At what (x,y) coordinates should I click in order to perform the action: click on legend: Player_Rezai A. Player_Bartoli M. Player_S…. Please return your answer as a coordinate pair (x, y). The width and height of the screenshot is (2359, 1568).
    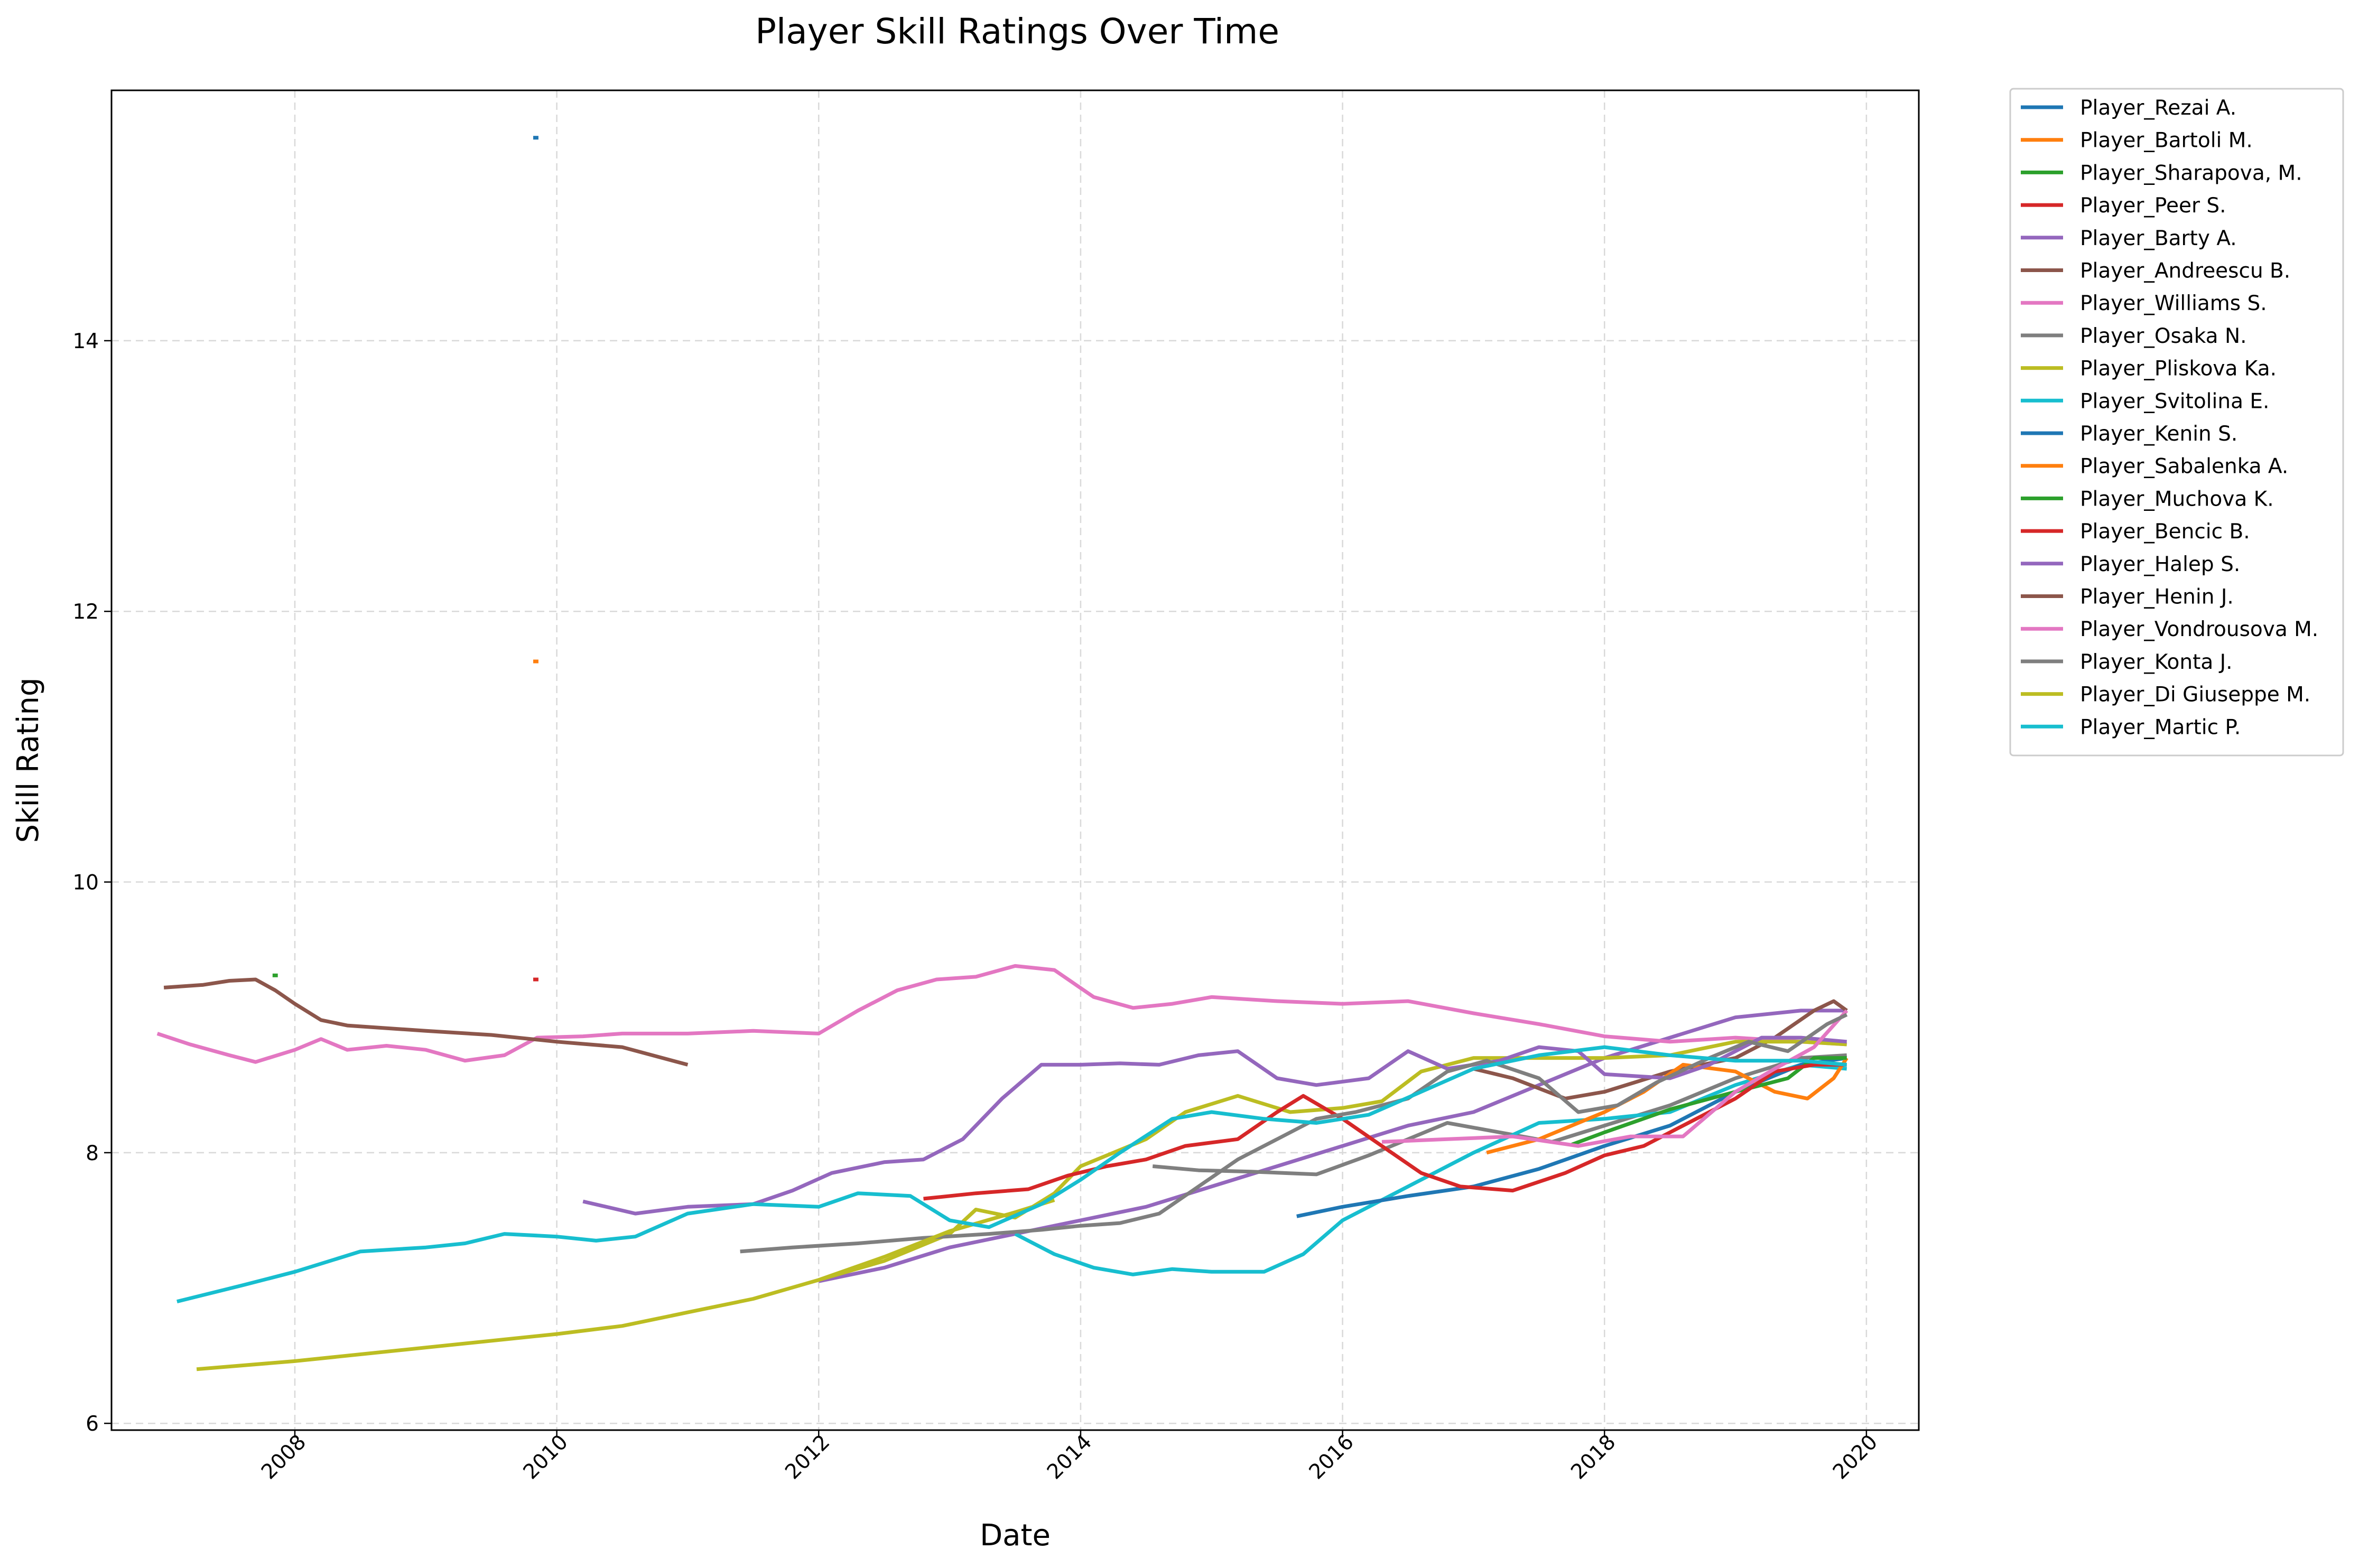
    Looking at the image, I should click on (2176, 422).